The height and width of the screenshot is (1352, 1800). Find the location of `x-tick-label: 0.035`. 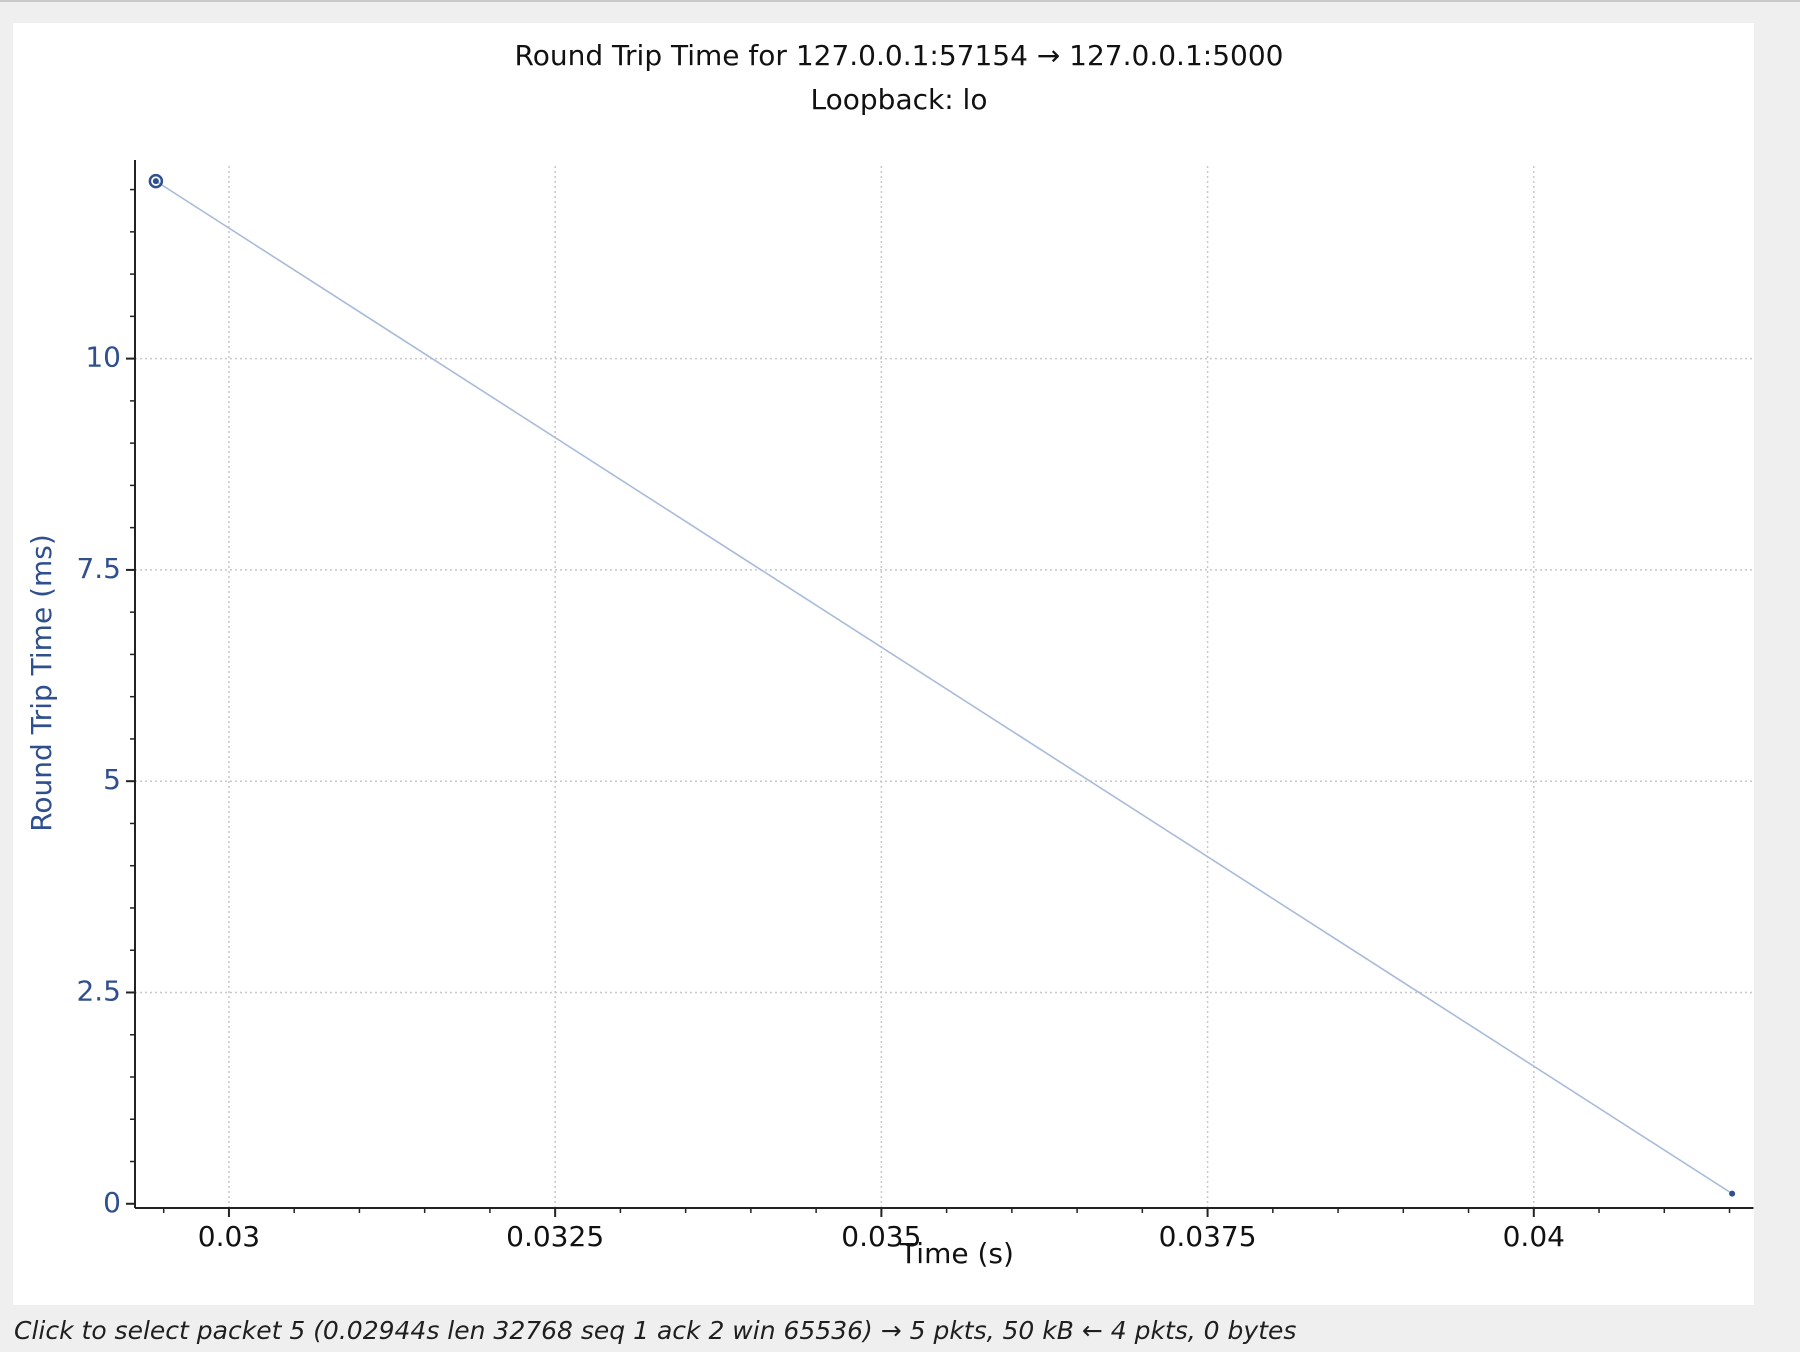

x-tick-label: 0.035 is located at coordinates (881, 1236).